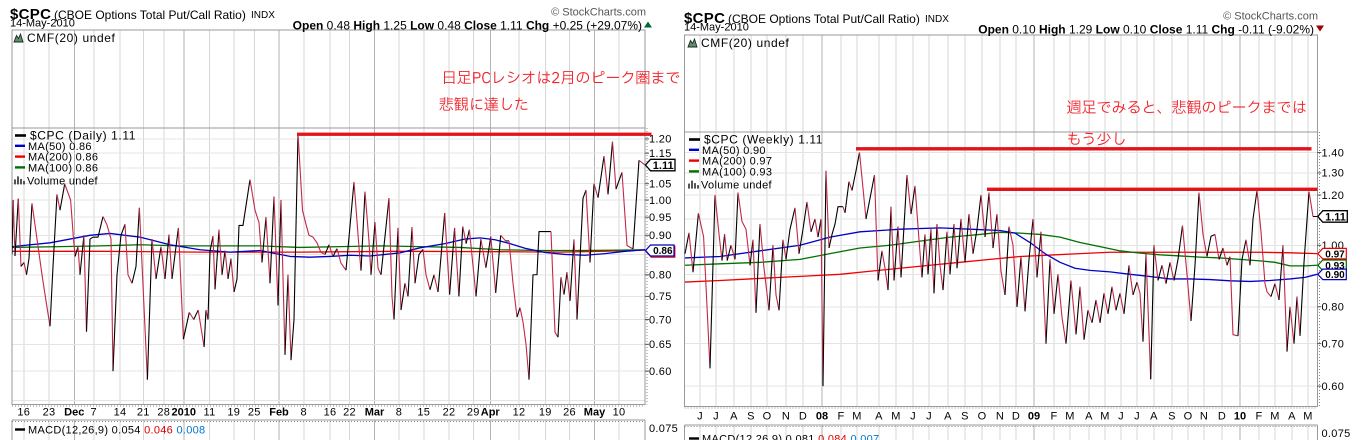  I want to click on svg-text: MA(50) 0.86, so click(60, 147).